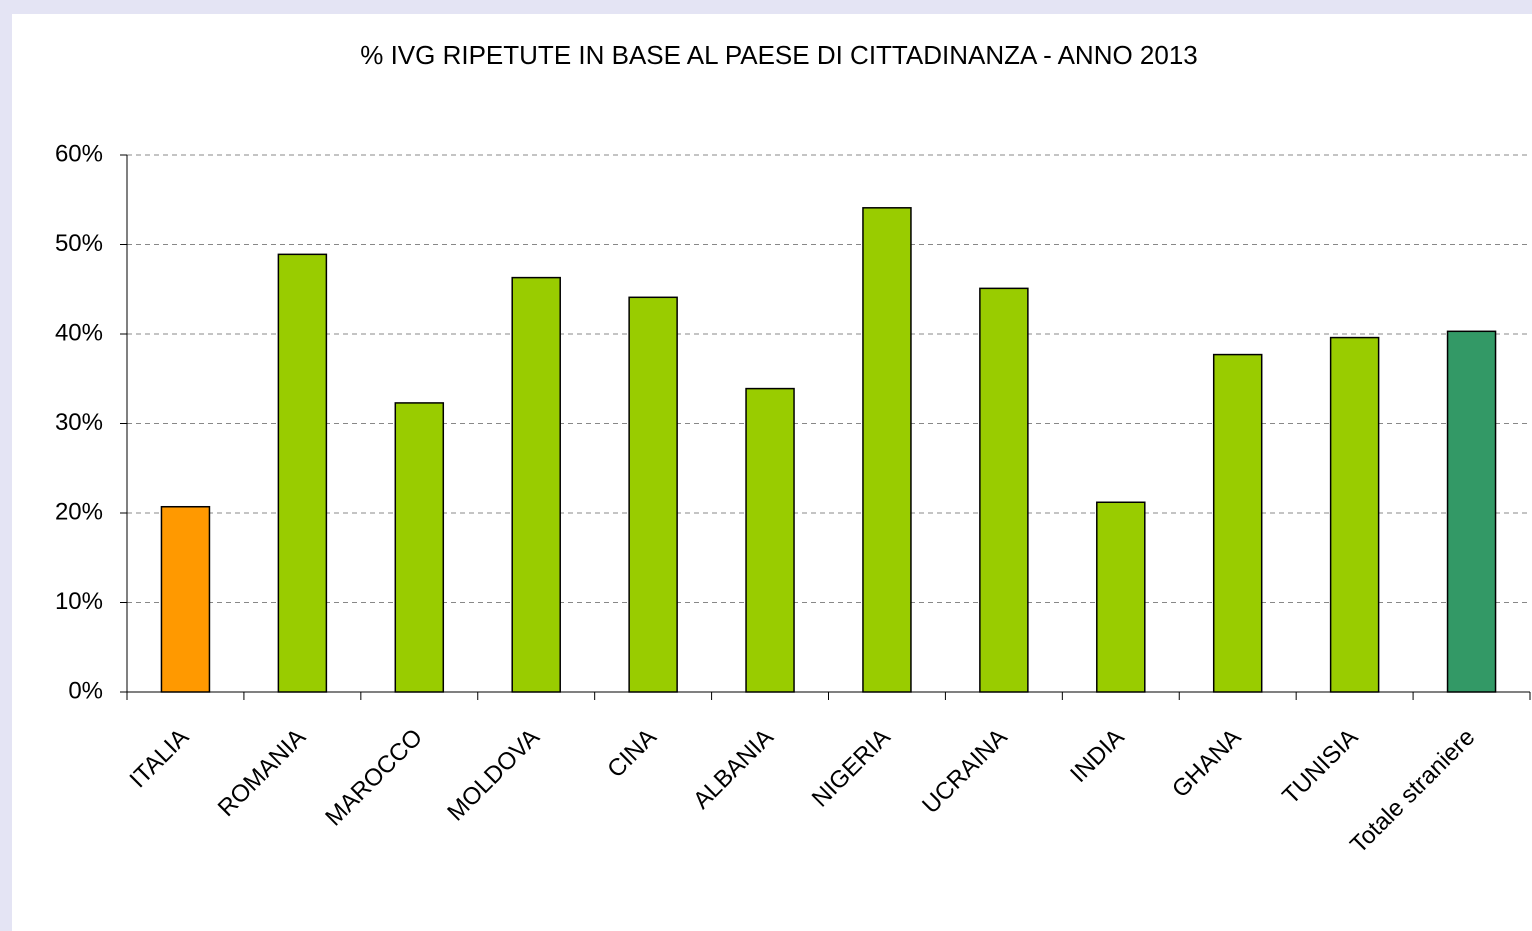 This screenshot has width=1532, height=931. I want to click on y-tick-label: 50%, so click(79, 243).